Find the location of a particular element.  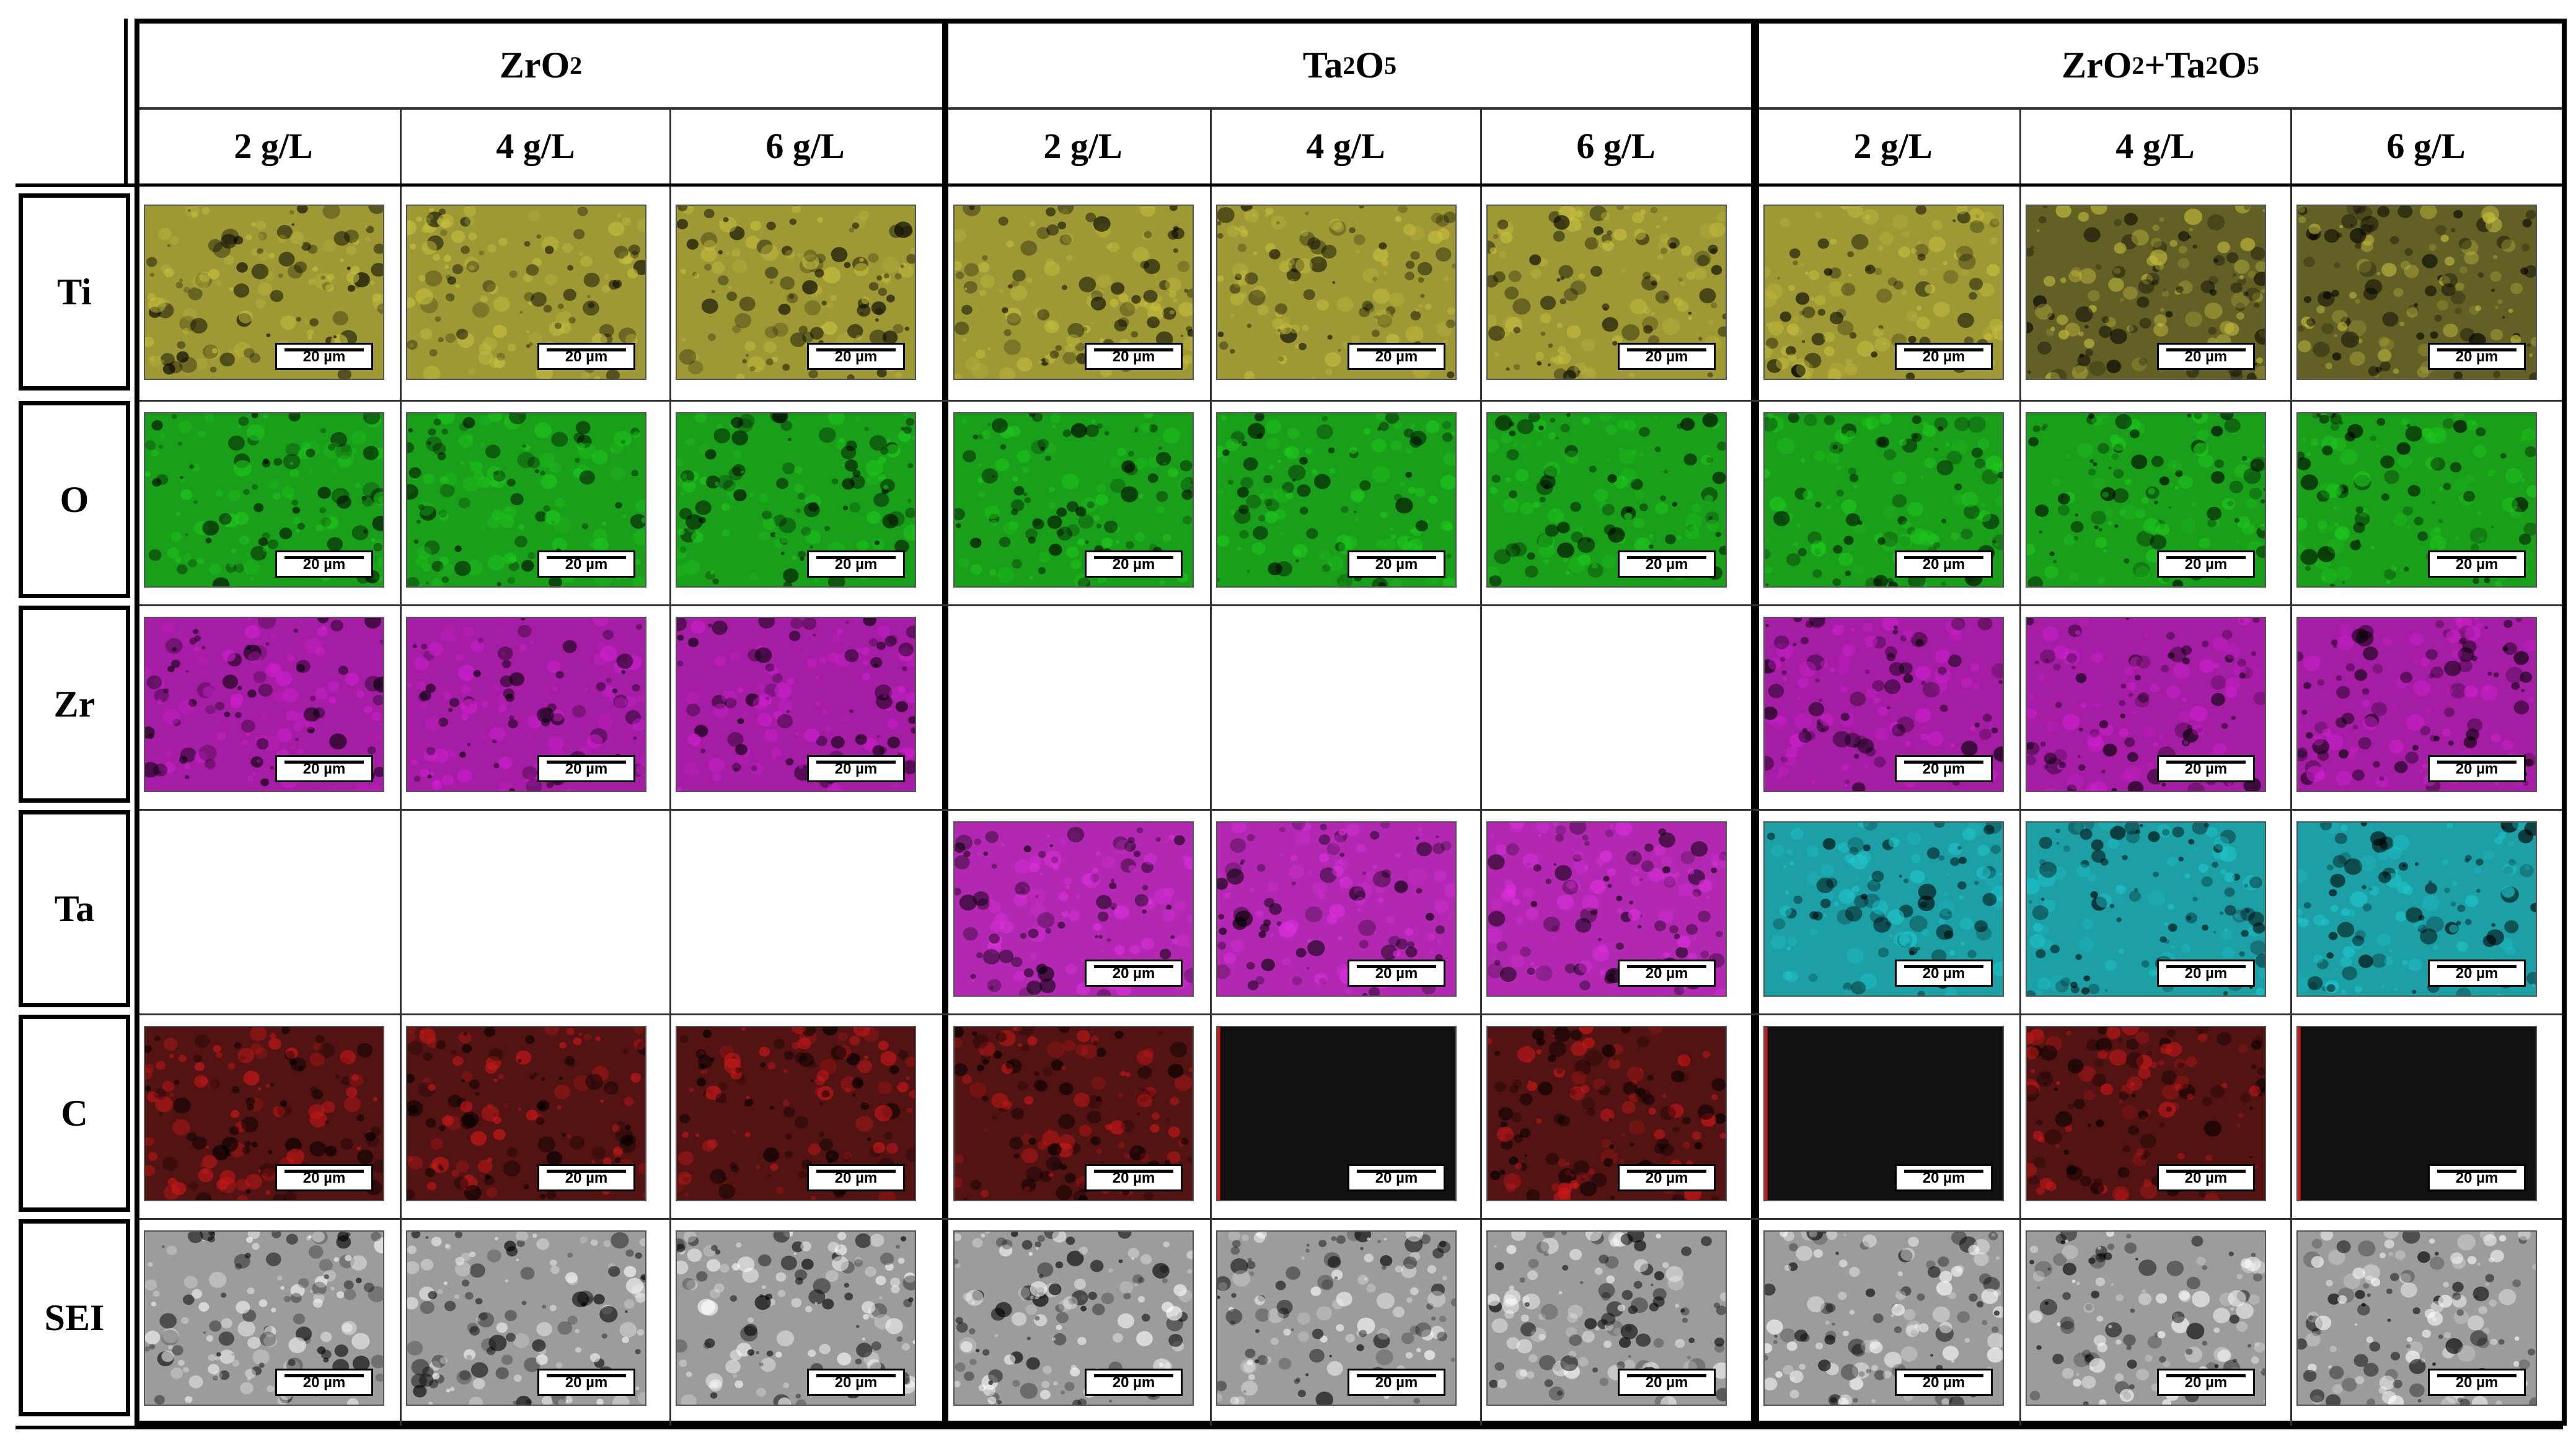

group-title-part: Ta is located at coordinates (1322, 65).